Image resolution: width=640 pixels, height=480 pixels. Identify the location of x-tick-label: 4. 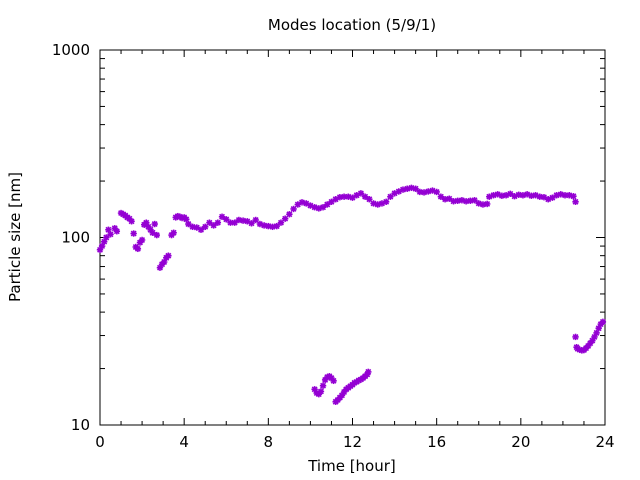
(184, 442).